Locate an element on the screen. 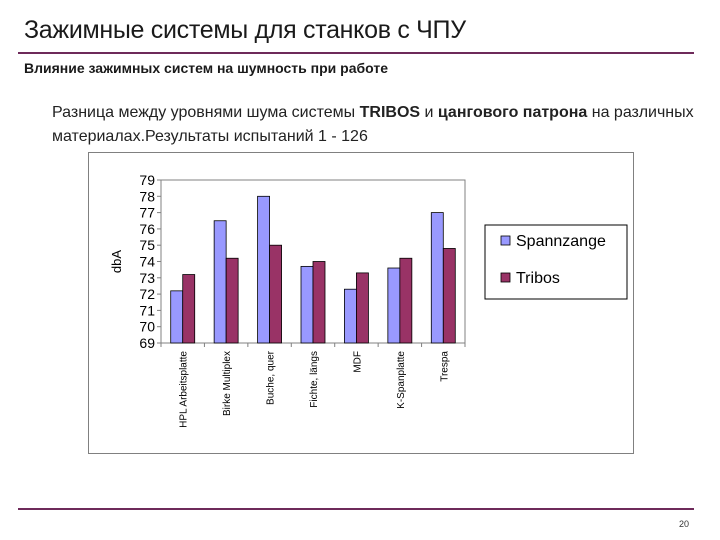 The height and width of the screenshot is (540, 720). y-tick-label: 79 is located at coordinates (147, 180).